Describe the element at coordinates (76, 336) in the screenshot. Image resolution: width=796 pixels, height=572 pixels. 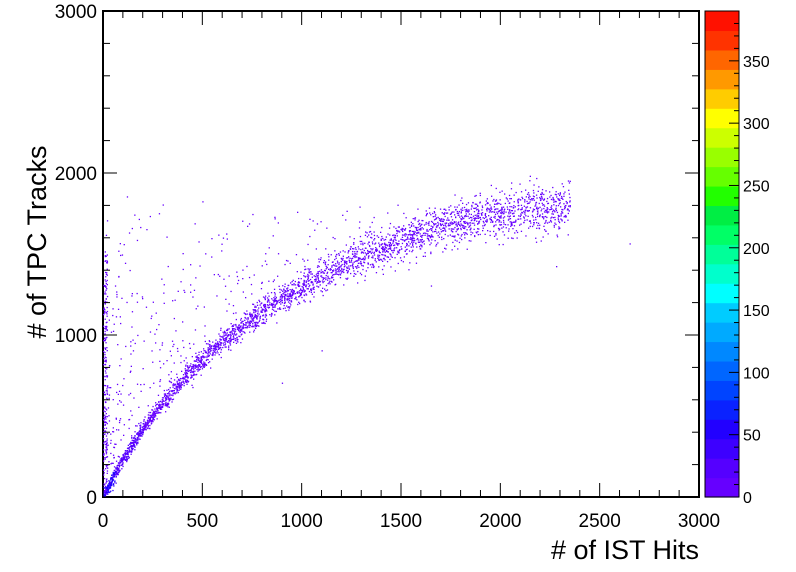
I see `y-tick-label: 1000` at that location.